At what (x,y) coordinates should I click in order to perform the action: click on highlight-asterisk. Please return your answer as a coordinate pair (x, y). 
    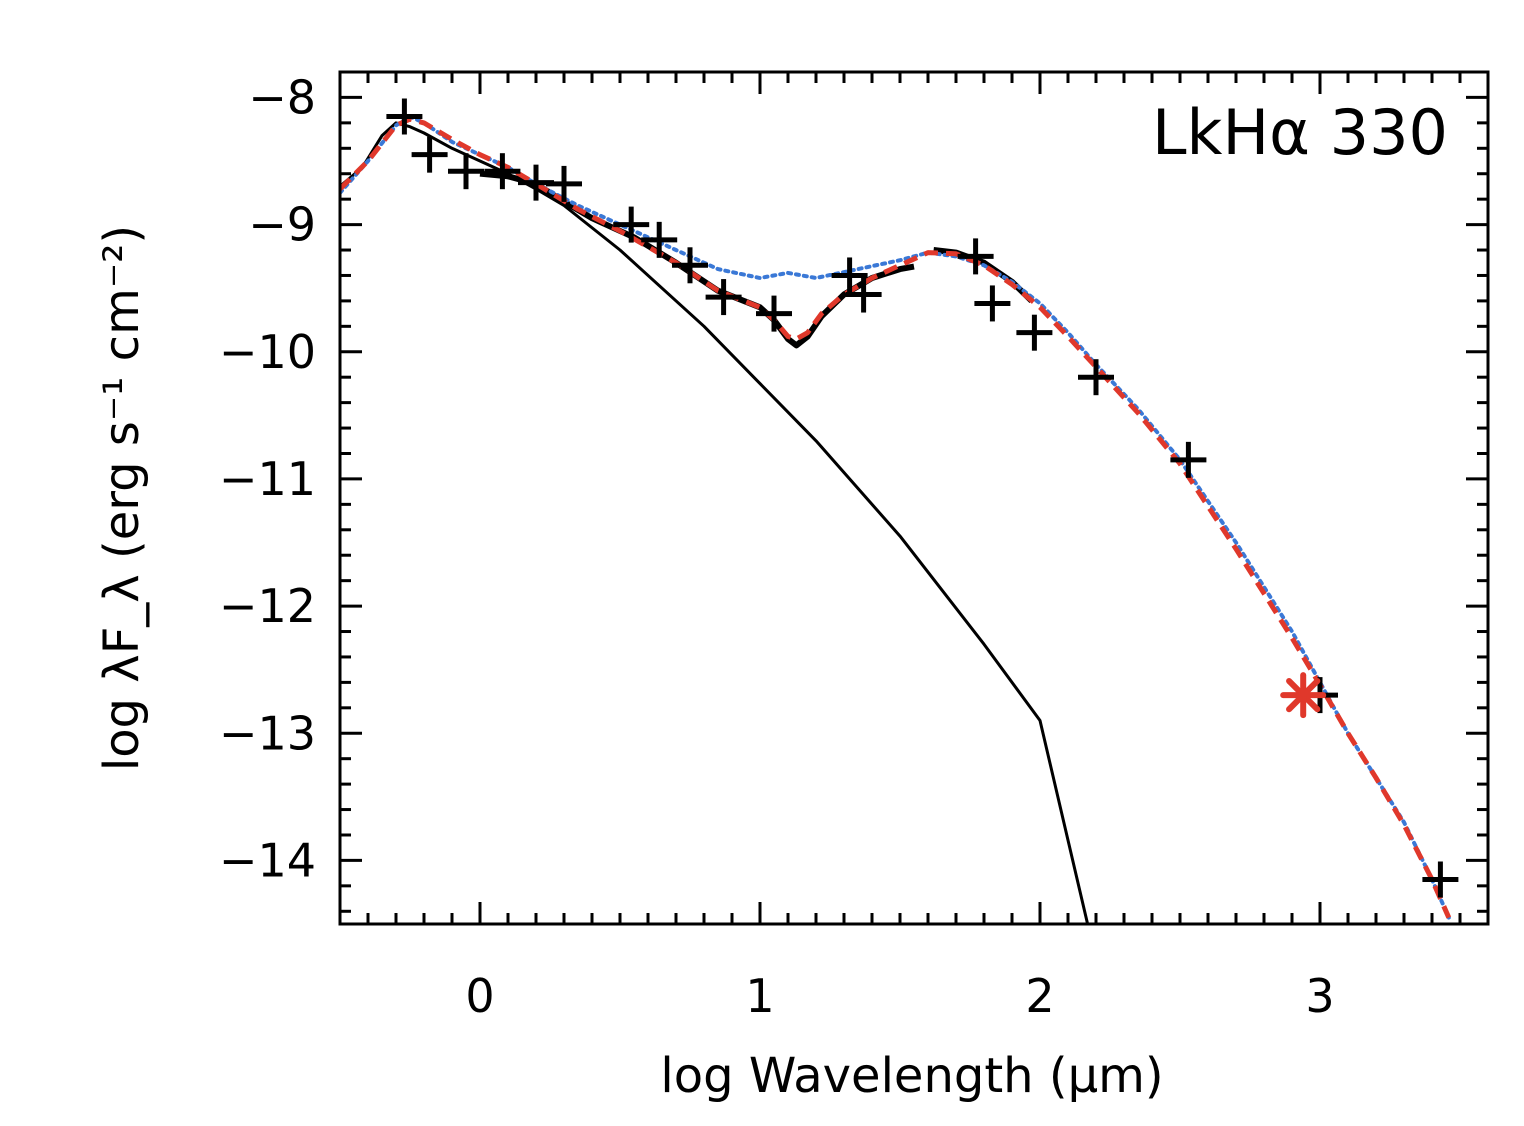
    Looking at the image, I should click on (1303, 695).